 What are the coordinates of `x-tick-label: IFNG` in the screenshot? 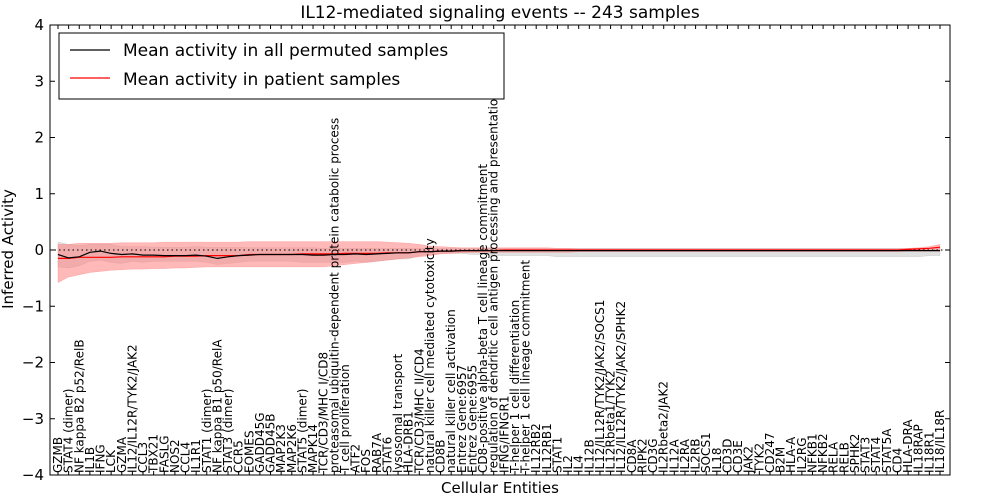 It's located at (101, 458).